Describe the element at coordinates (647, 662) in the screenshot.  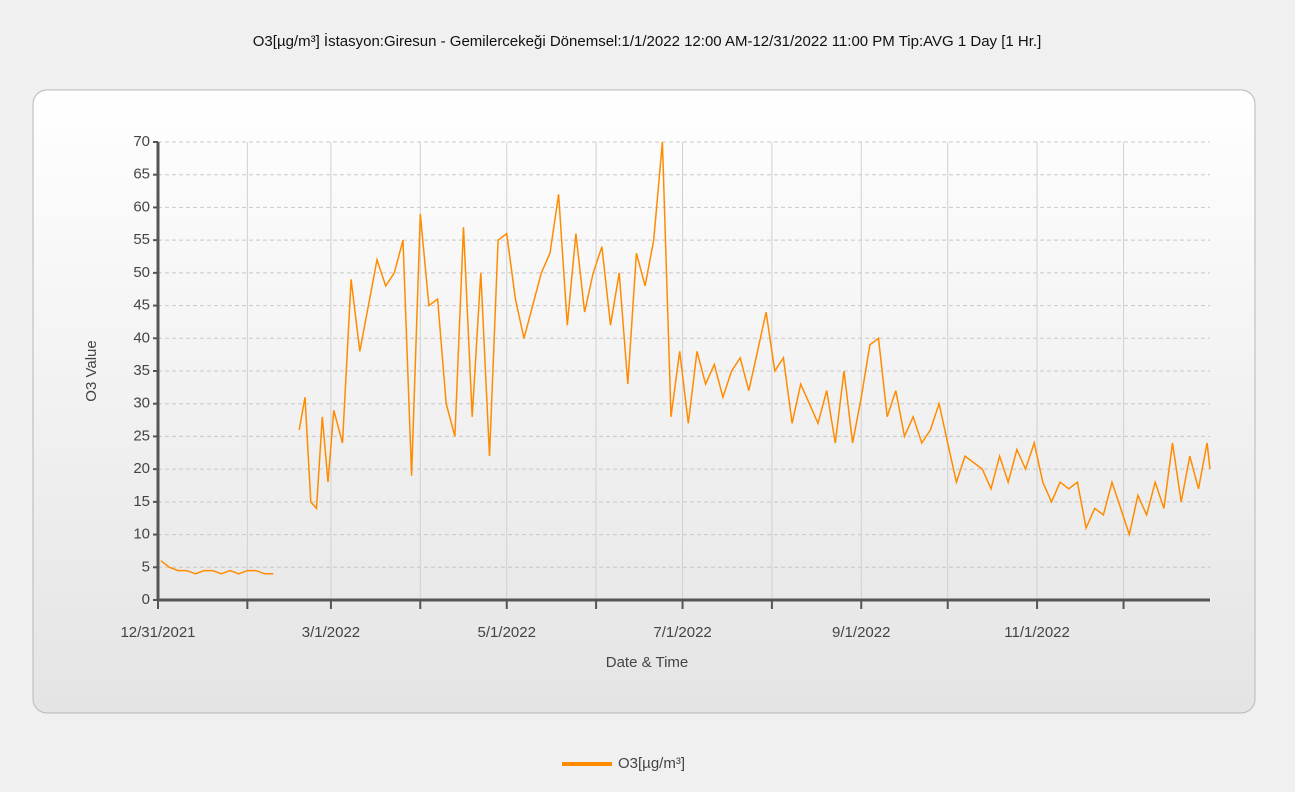
I see `x-axis-label: Date & Time` at that location.